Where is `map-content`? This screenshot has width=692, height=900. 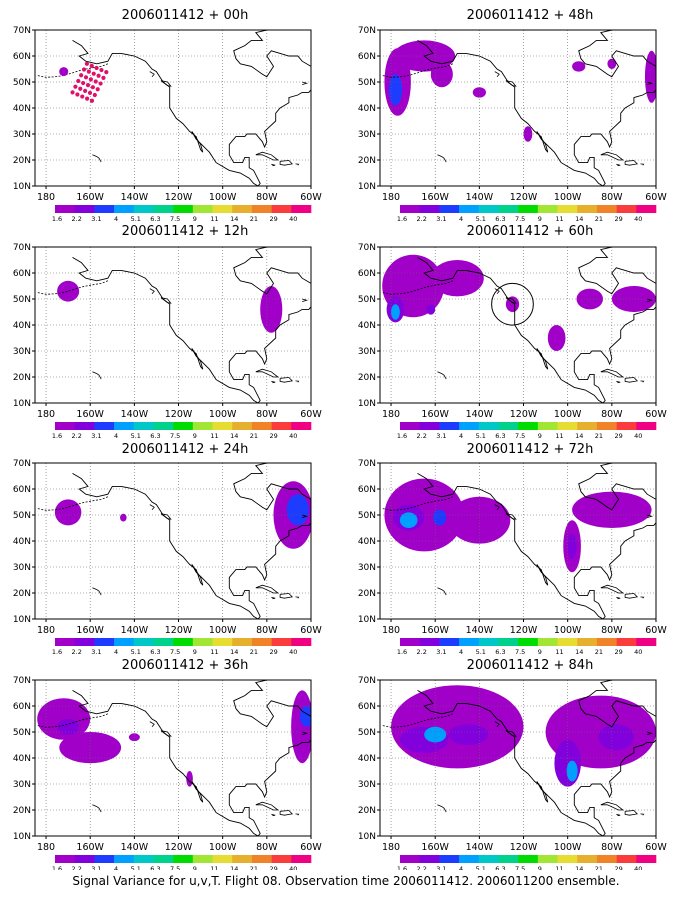 map-content is located at coordinates (173, 758).